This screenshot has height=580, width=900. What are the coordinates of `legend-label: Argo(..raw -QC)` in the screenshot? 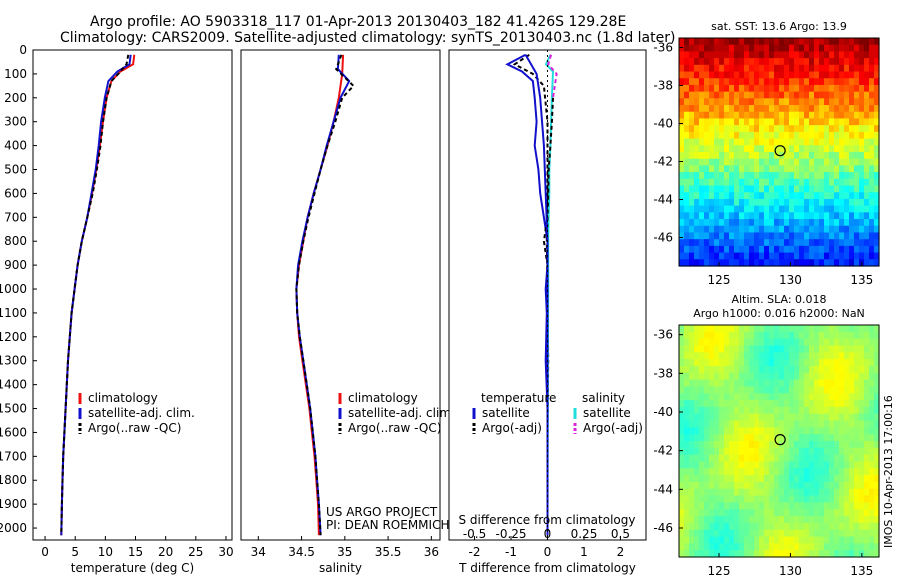 It's located at (134, 428).